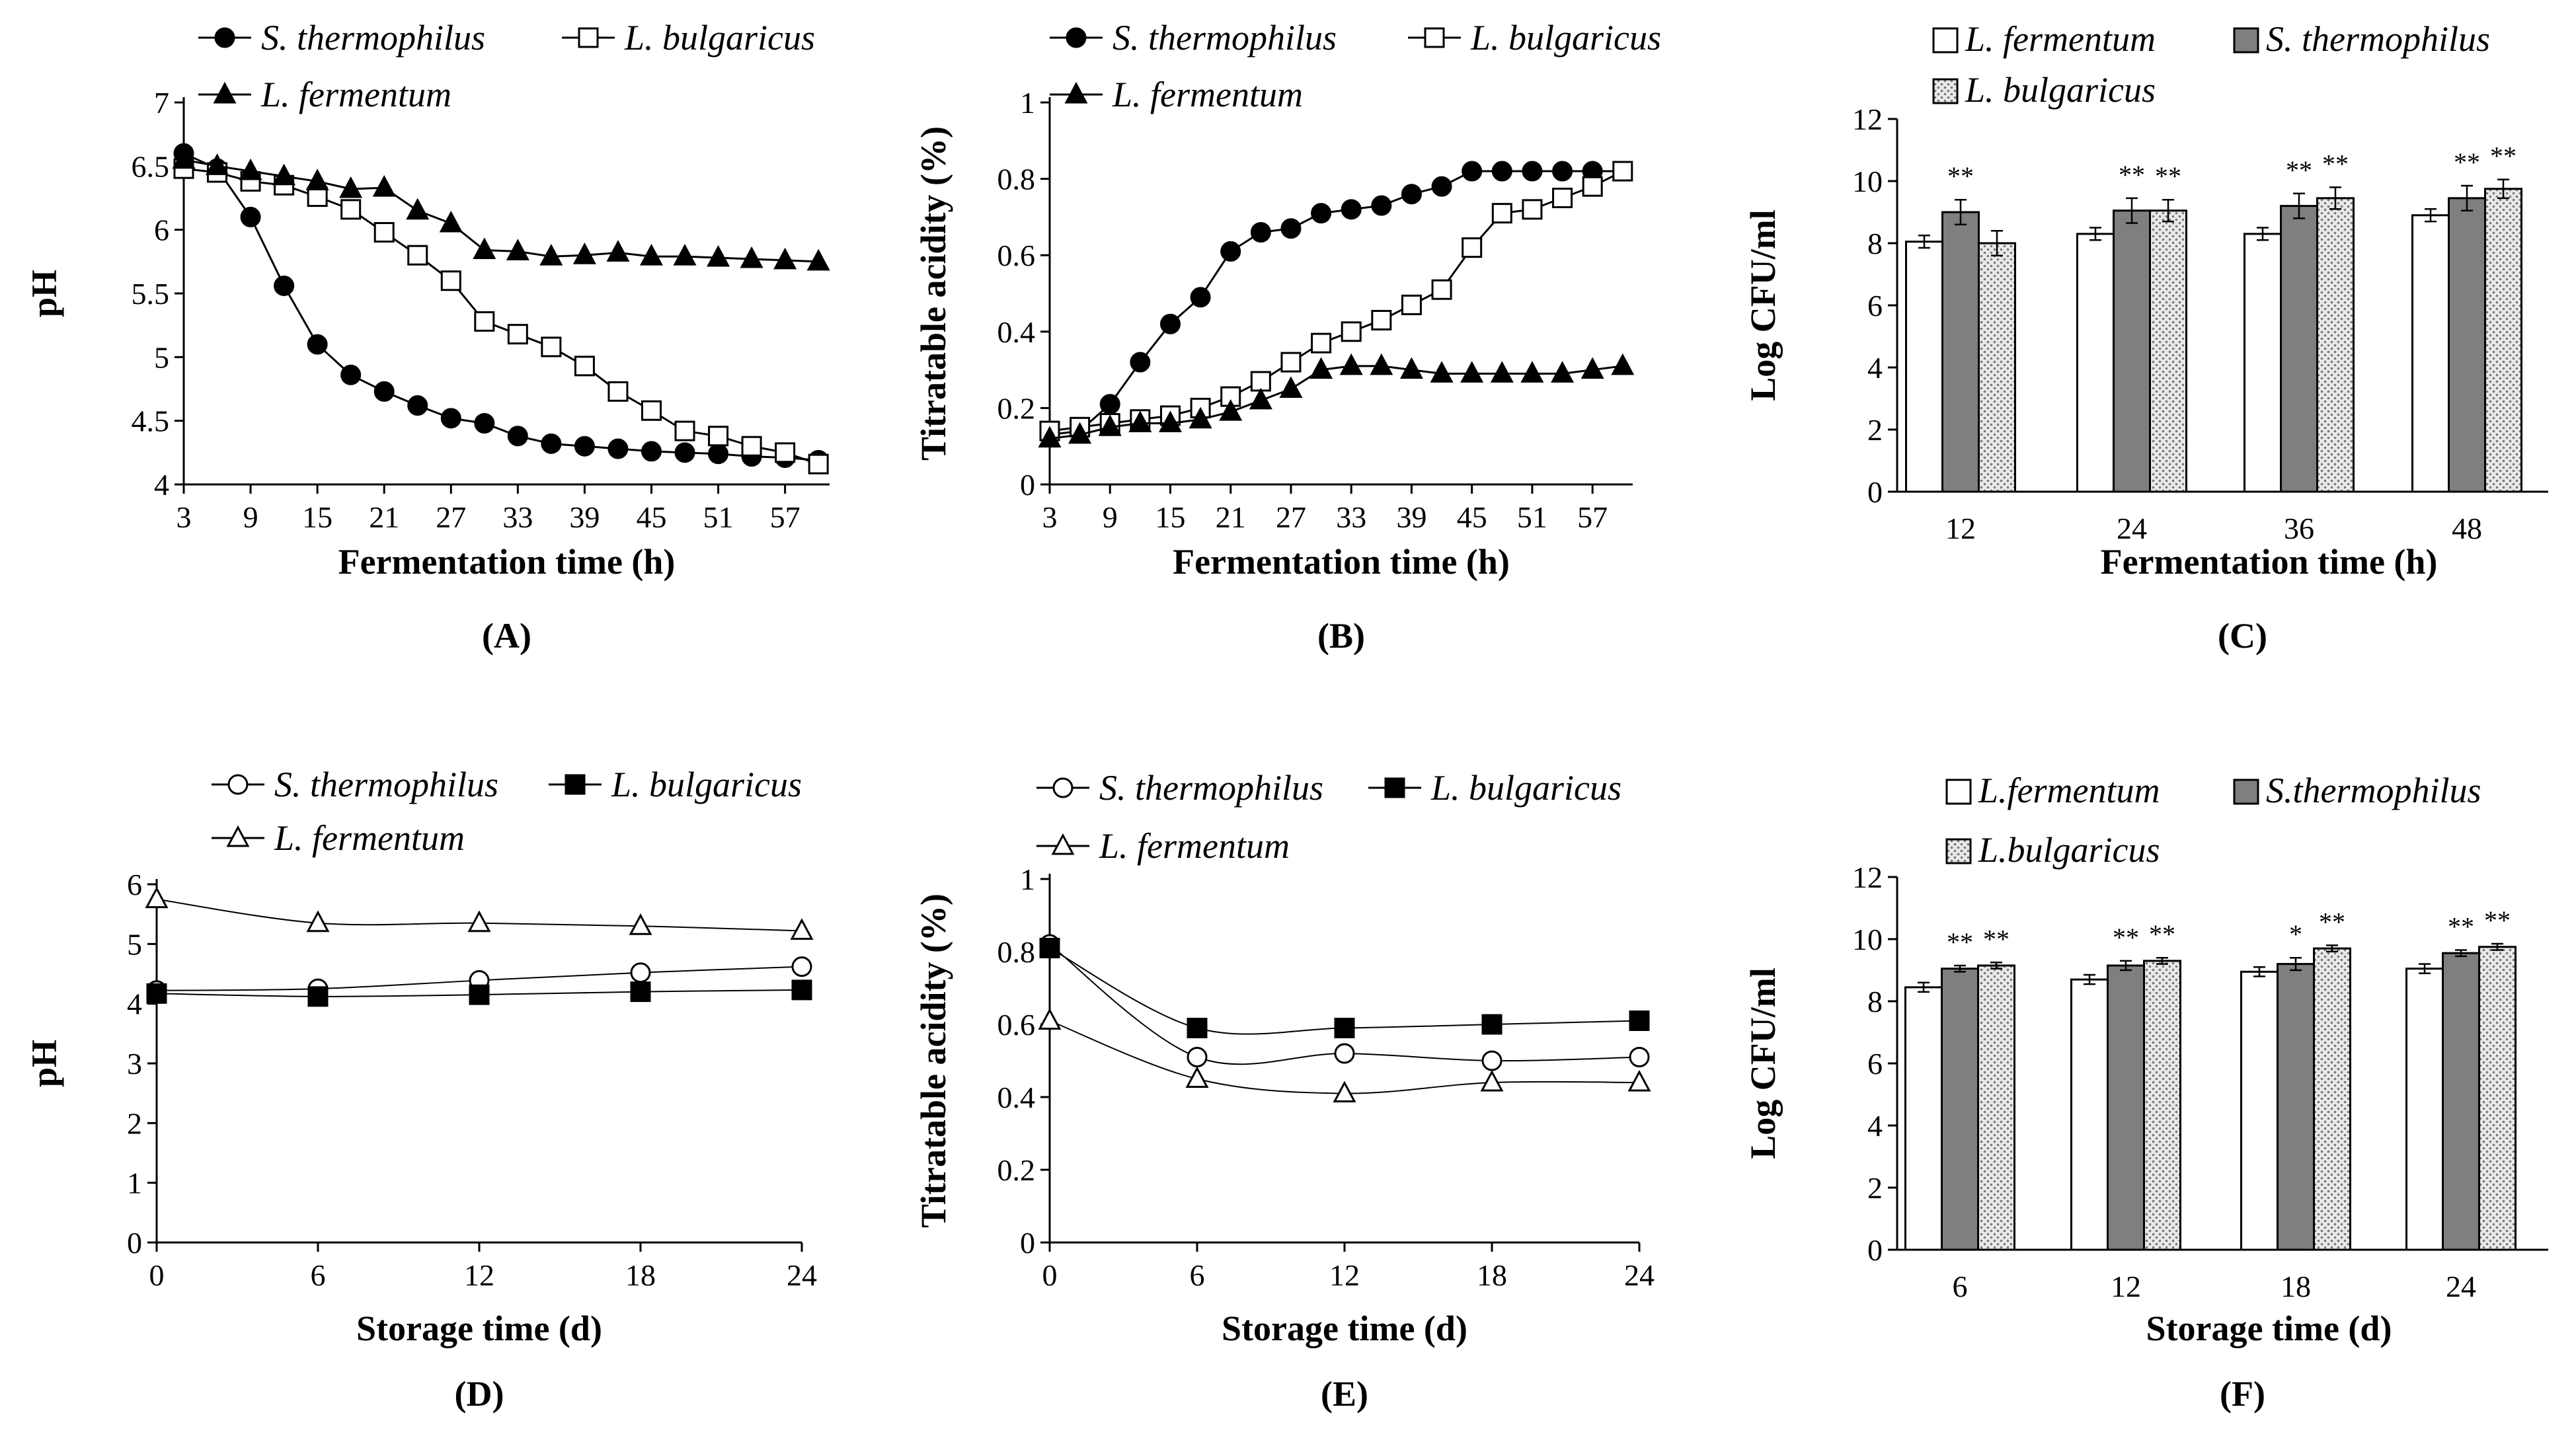 The width and height of the screenshot is (2576, 1450). I want to click on legend-label: L.fermentum, so click(2069, 790).